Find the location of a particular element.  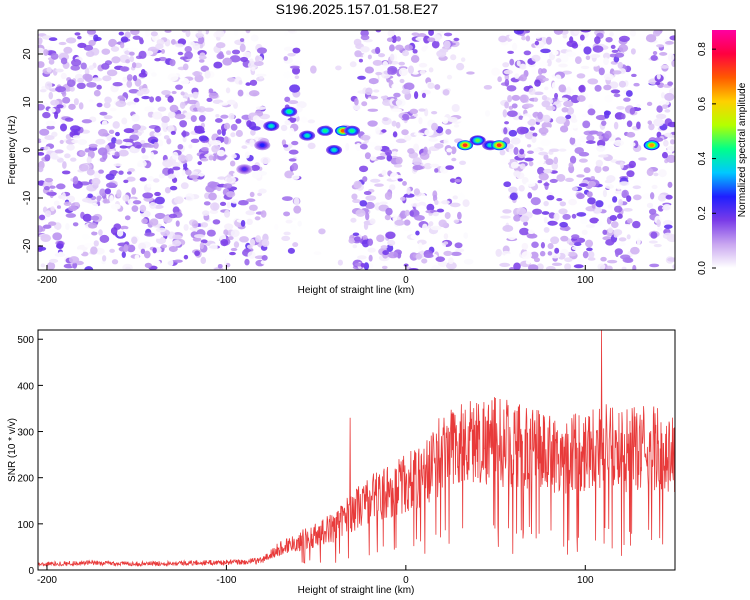

snr-x-tick-label: 100 is located at coordinates (585, 580).